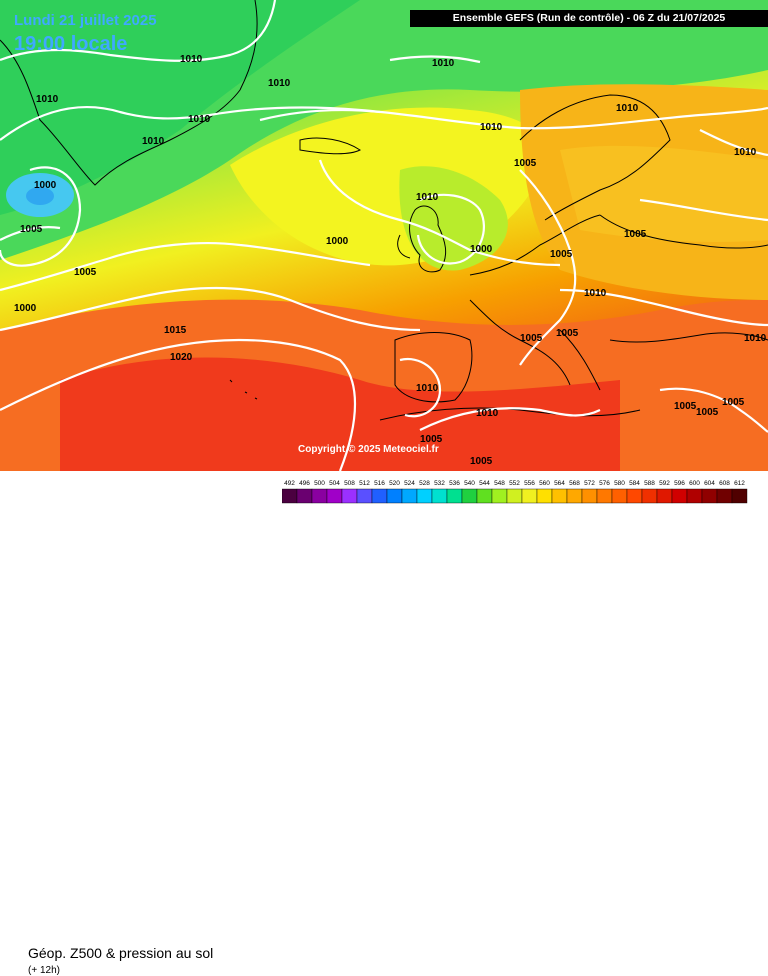 This screenshot has height=976, width=768. What do you see at coordinates (724, 483) in the screenshot?
I see `scale-tick-label: 608` at bounding box center [724, 483].